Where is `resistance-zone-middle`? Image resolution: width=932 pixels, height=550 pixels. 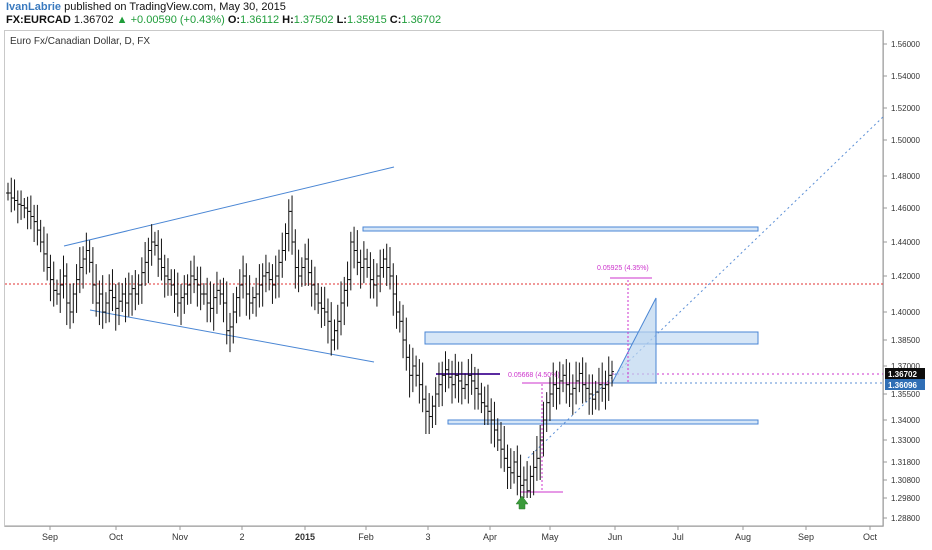
resistance-zone-middle is located at coordinates (591, 338).